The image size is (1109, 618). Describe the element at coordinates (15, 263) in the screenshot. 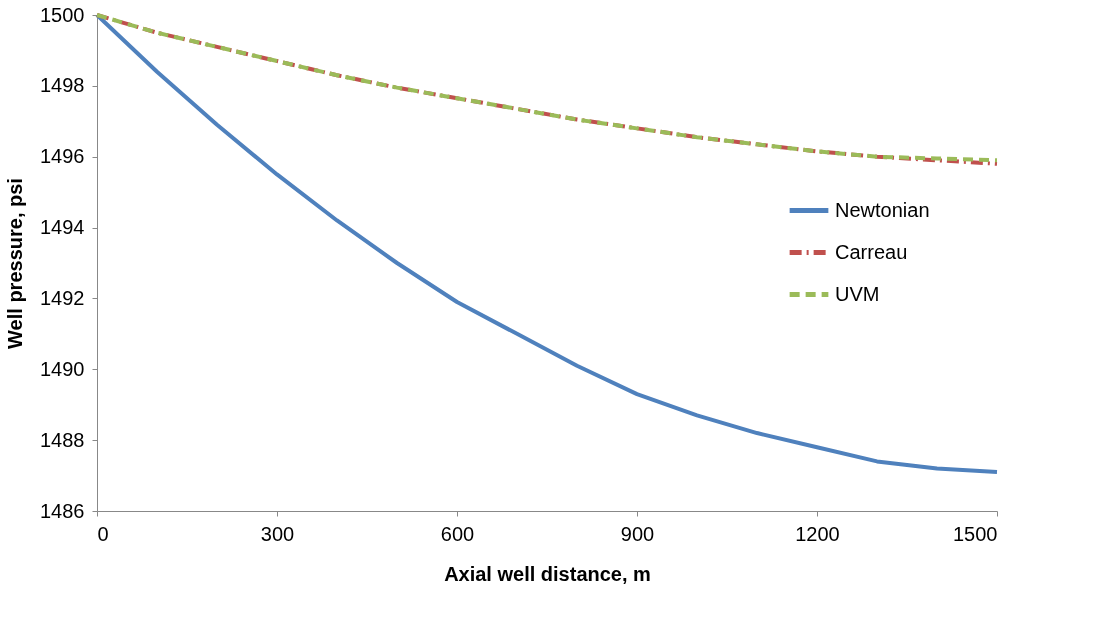

I see `y-axis-title: Well pressure, psi` at that location.